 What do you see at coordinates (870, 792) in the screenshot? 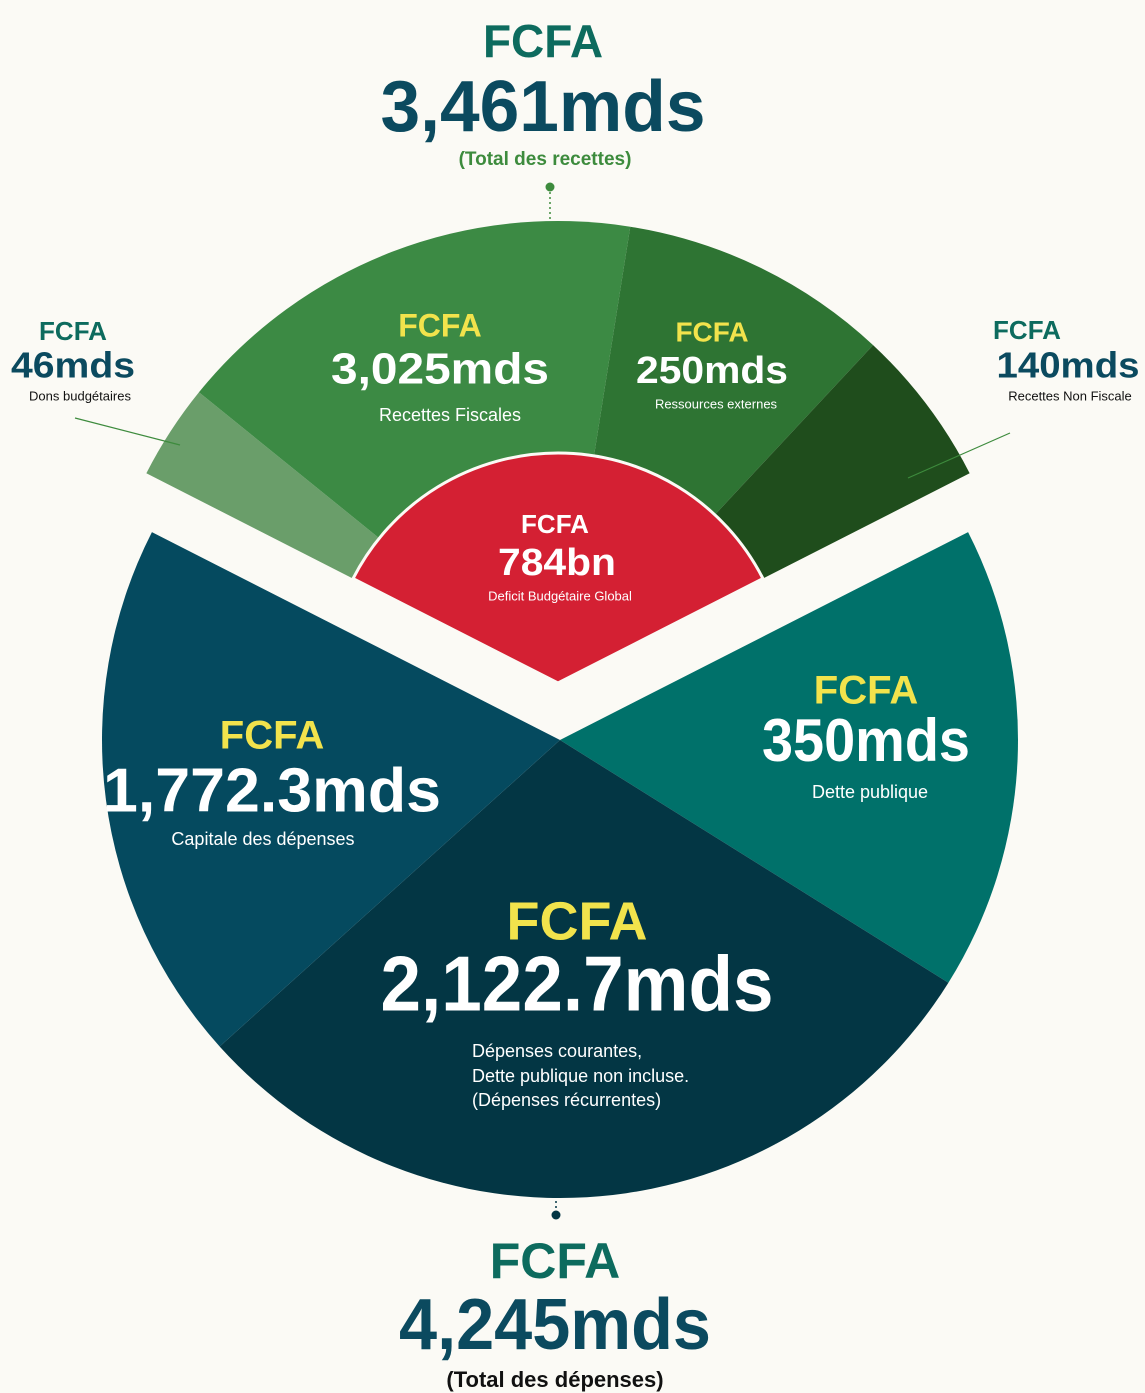
I see `label: Dette publique` at bounding box center [870, 792].